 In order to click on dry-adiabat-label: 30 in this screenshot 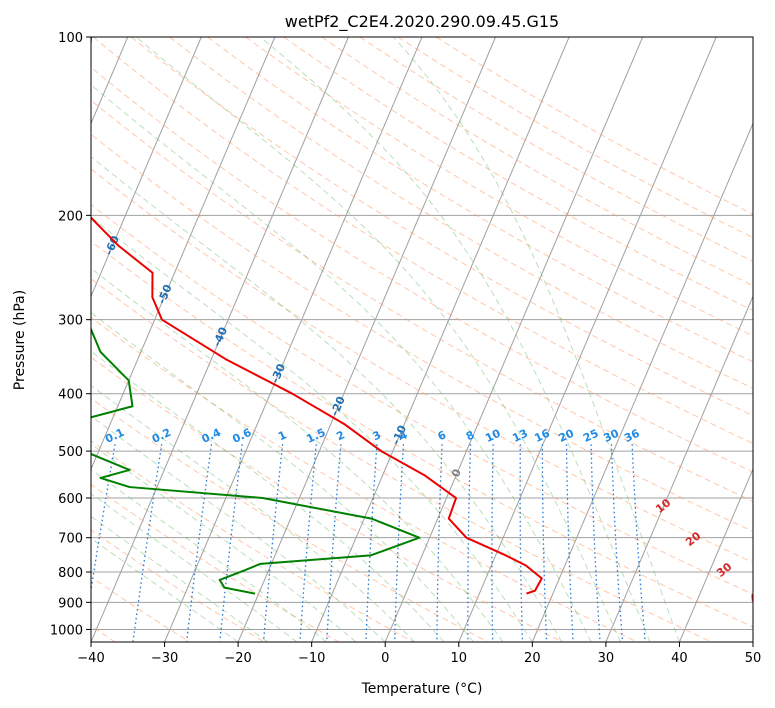, I will do `click(724, 570)`.